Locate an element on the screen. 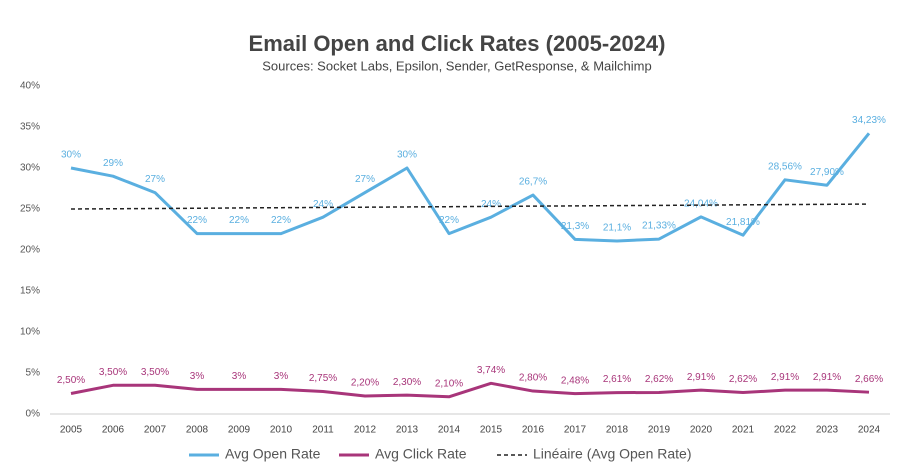  y-tick-label: 15% is located at coordinates (30, 291).